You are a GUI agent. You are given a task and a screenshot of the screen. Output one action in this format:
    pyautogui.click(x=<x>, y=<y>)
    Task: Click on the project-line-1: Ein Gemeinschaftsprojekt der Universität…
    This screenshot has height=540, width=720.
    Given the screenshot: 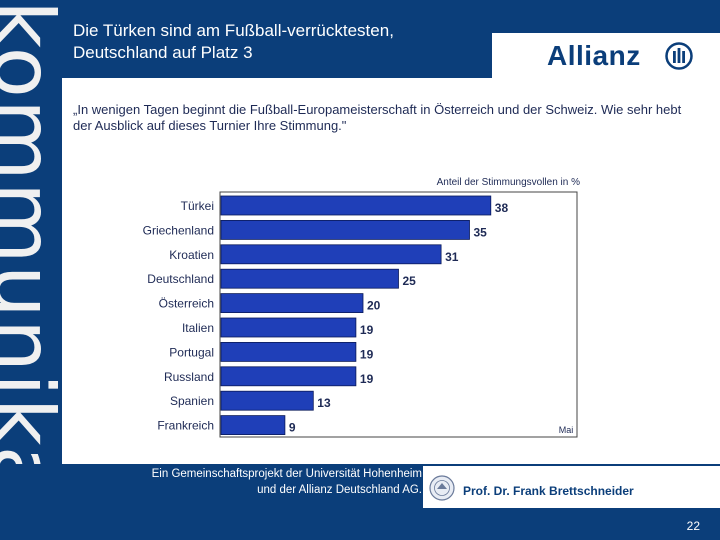 What is the action you would take?
    pyautogui.click(x=286, y=474)
    